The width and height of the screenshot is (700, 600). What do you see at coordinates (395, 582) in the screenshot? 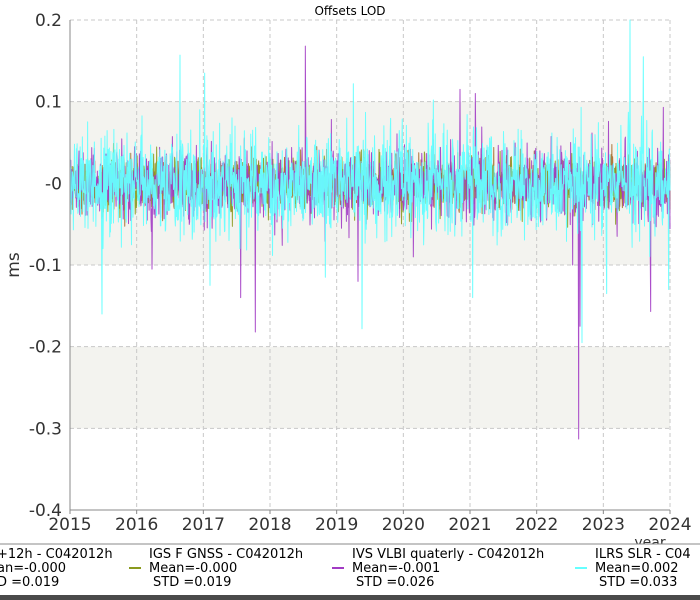
I see `legend-series-std: STD =0.026` at bounding box center [395, 582].